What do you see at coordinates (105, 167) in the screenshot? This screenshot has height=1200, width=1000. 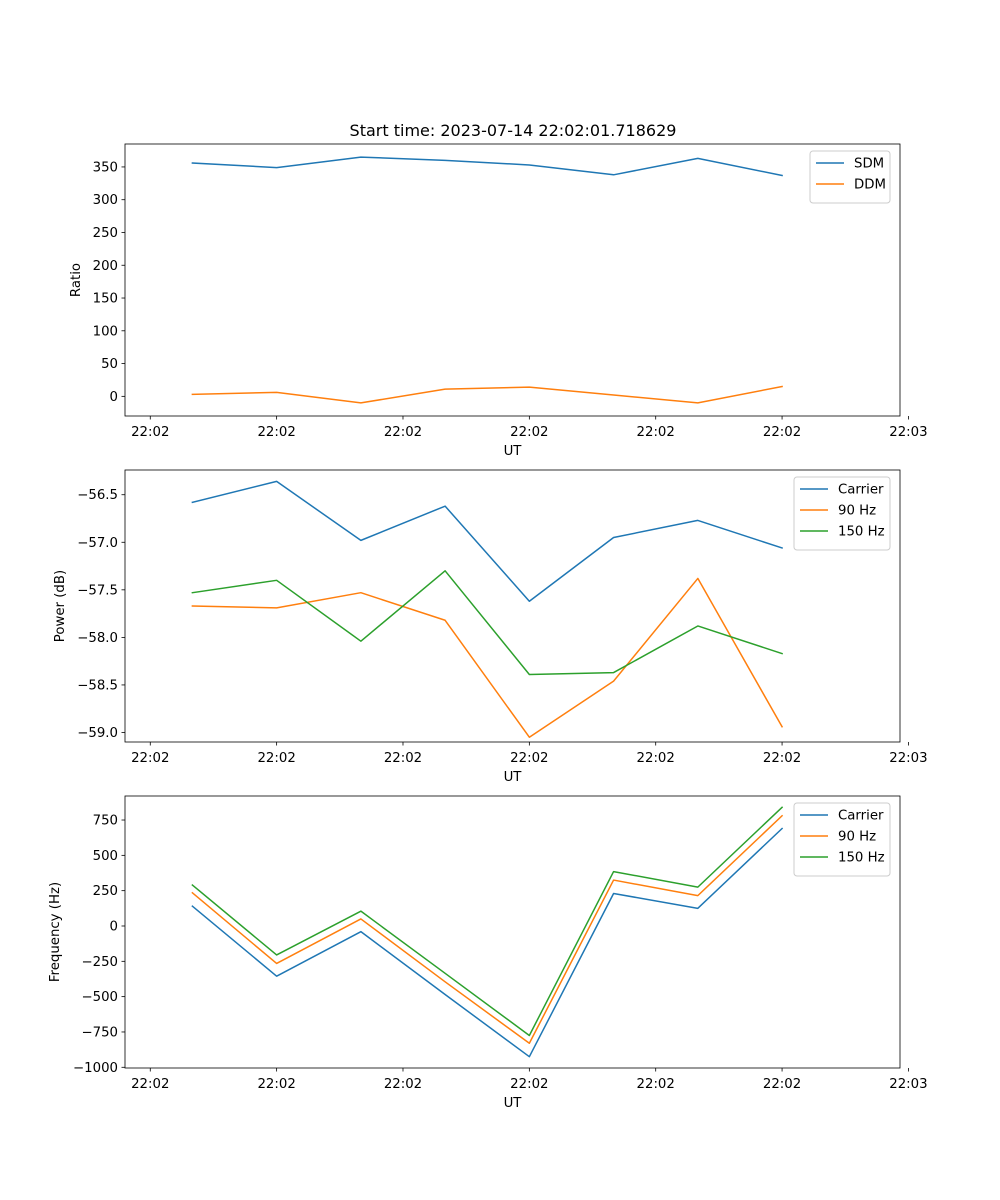 I see `y-tick-label: 350` at bounding box center [105, 167].